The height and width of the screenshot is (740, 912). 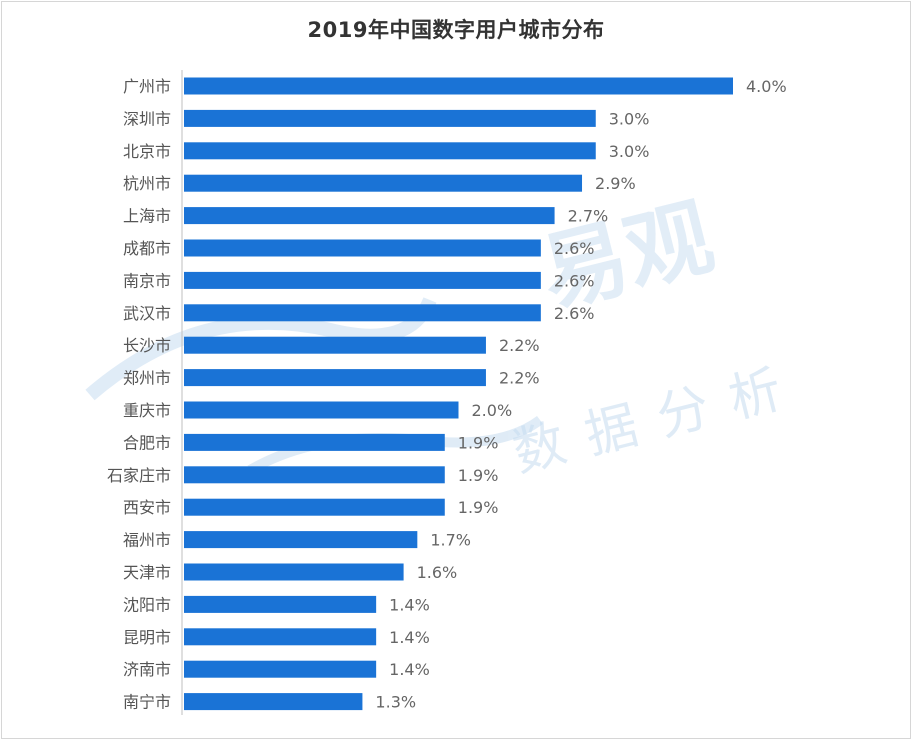 What do you see at coordinates (147, 216) in the screenshot?
I see `category-label: 上海市` at bounding box center [147, 216].